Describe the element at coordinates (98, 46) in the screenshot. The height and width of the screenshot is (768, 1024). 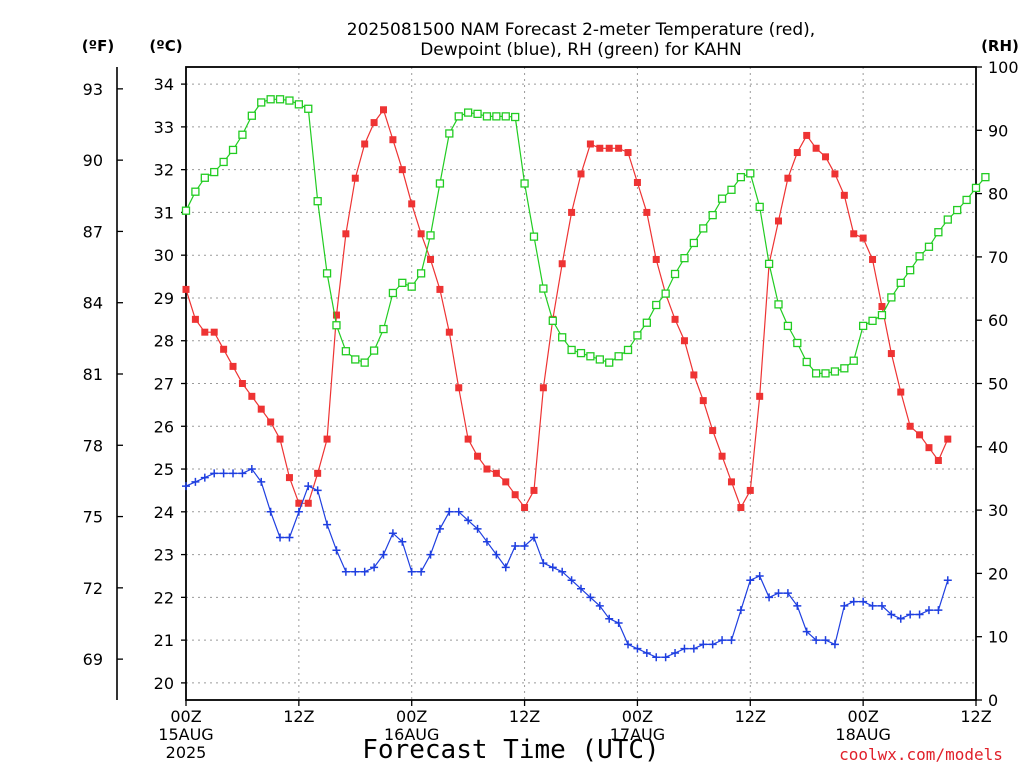
I see `fahrenheit-unit-label: (ºF)` at that location.